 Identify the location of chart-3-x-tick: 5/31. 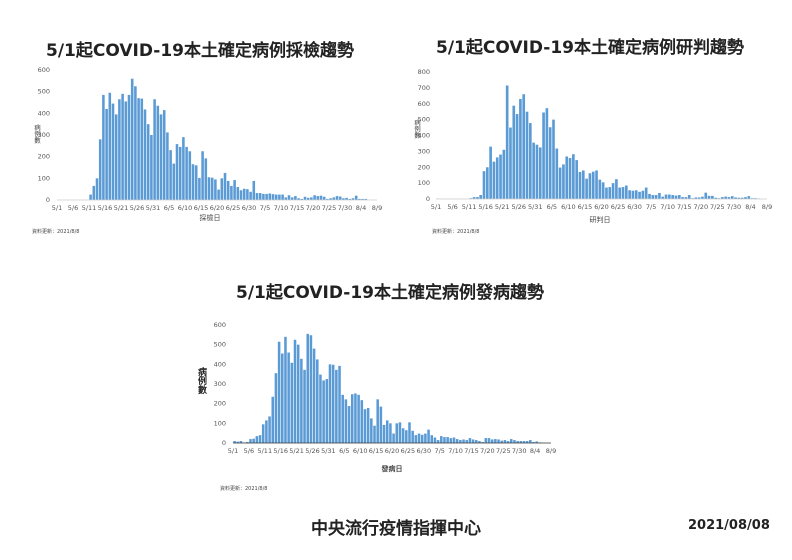
(328, 451).